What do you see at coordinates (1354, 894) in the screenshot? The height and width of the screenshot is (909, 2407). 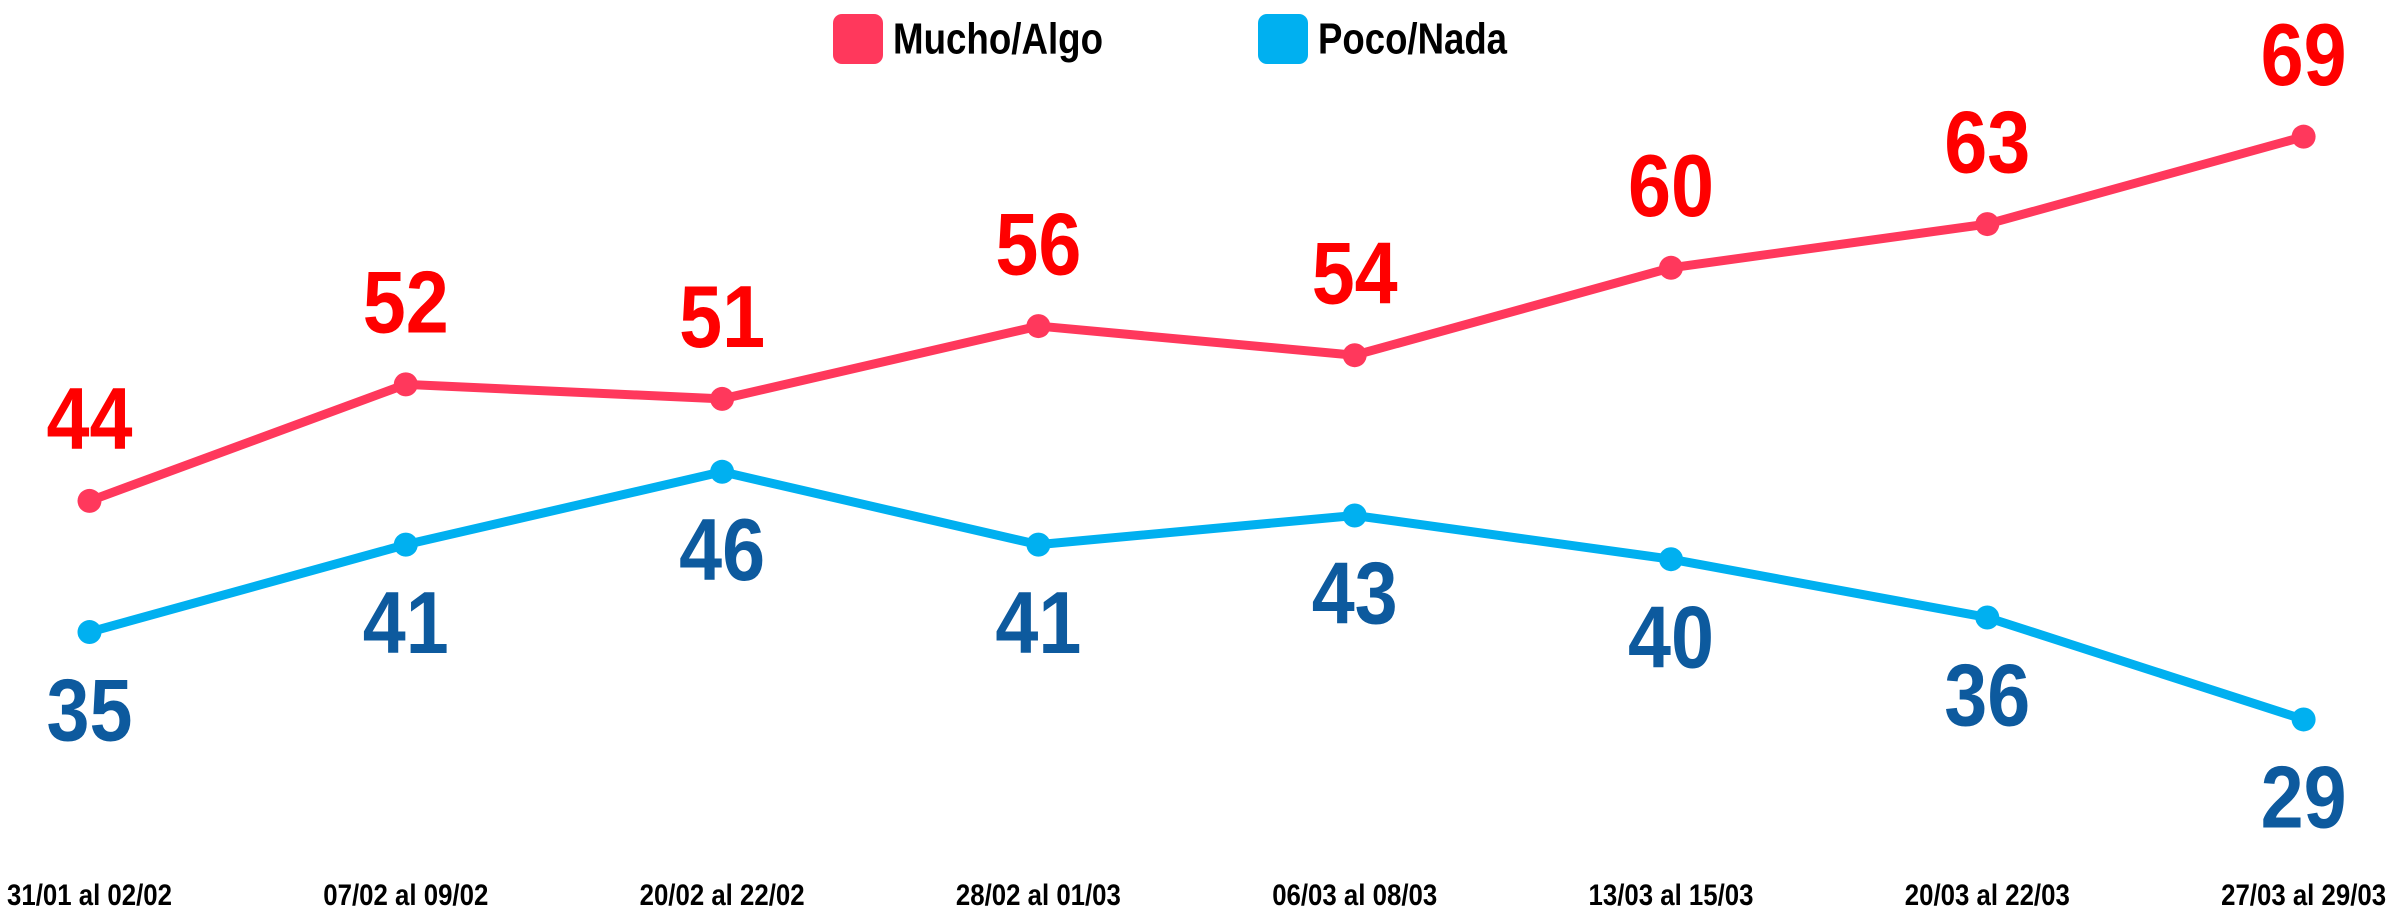 I see `x-tick-label: 06/03 al 08/03` at bounding box center [1354, 894].